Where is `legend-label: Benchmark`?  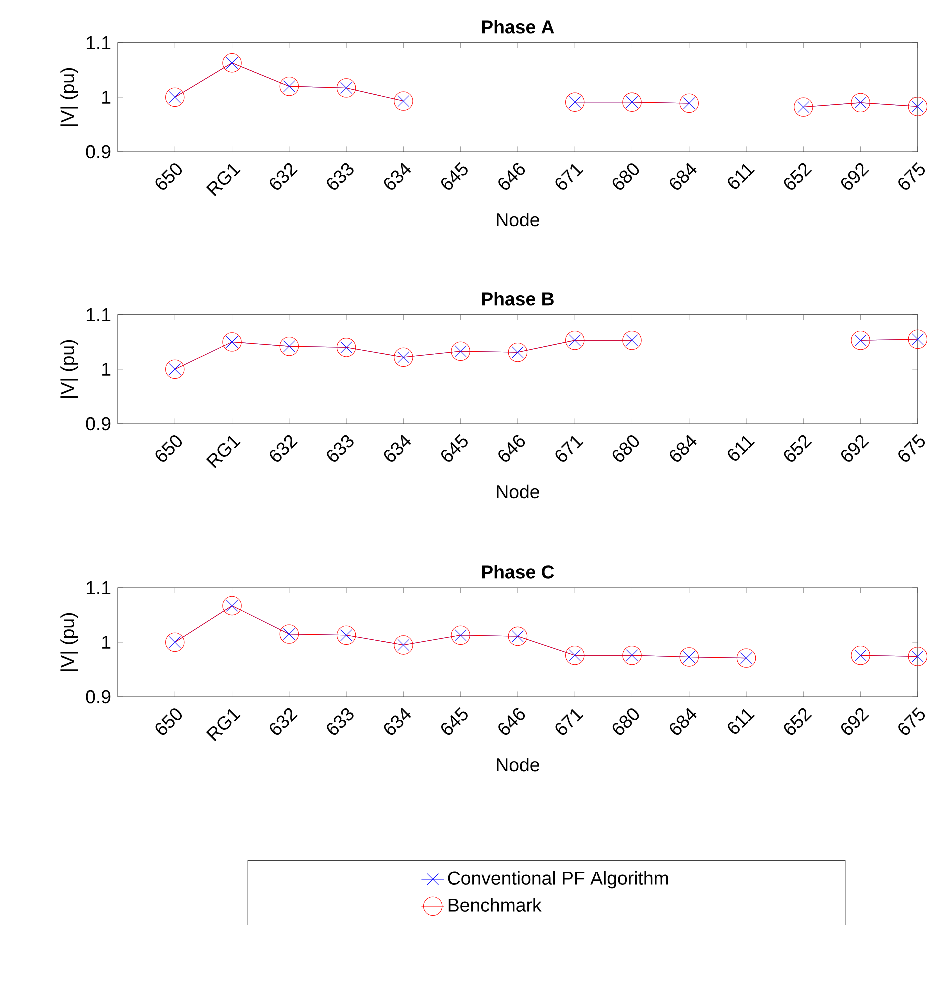 legend-label: Benchmark is located at coordinates (495, 905).